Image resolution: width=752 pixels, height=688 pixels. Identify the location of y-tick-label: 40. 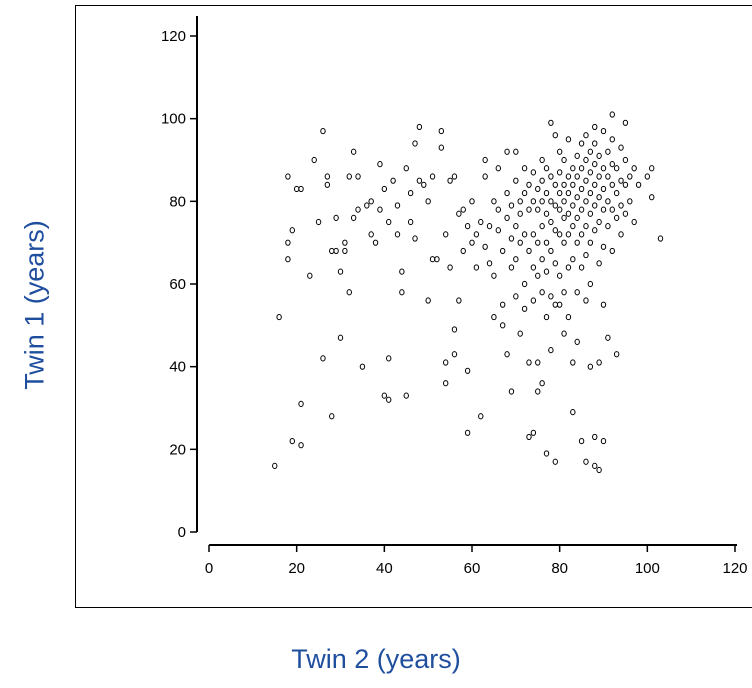
(177, 367).